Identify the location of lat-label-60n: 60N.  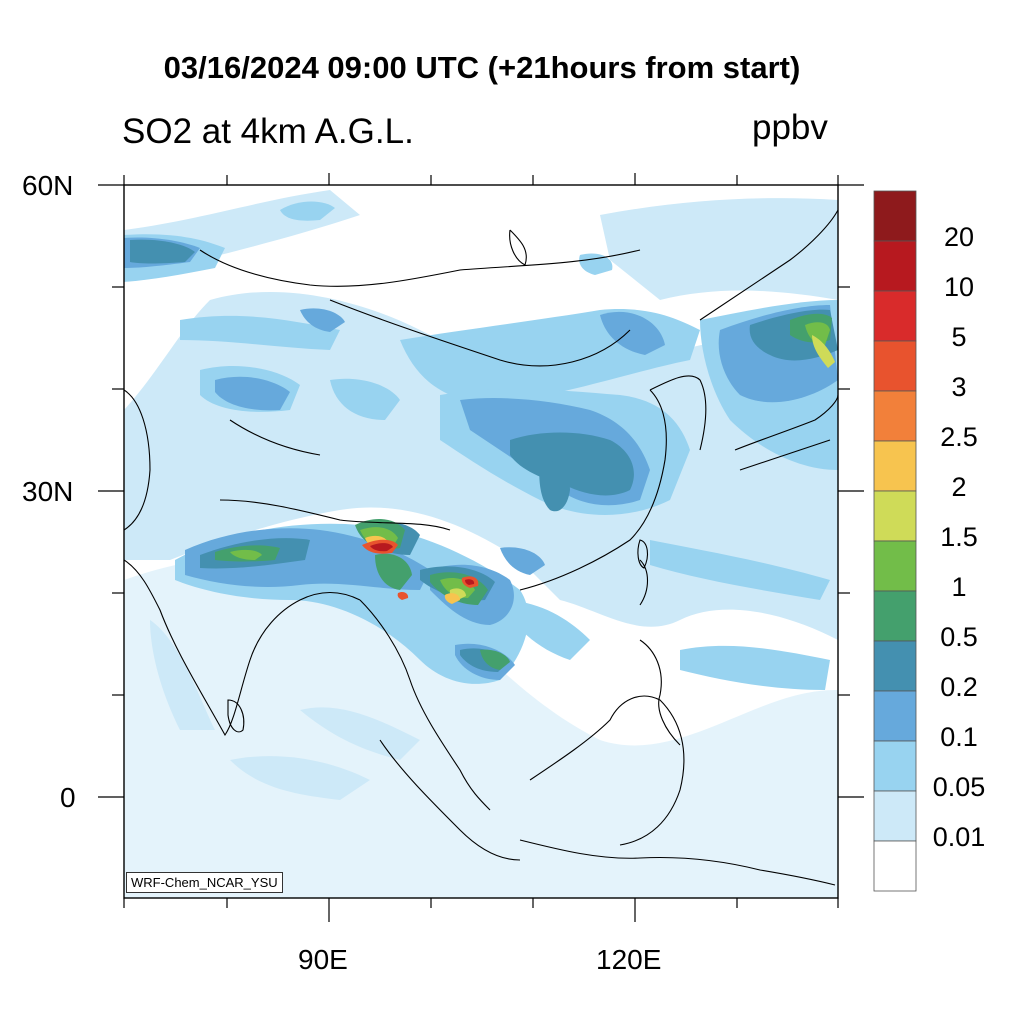
(48, 185).